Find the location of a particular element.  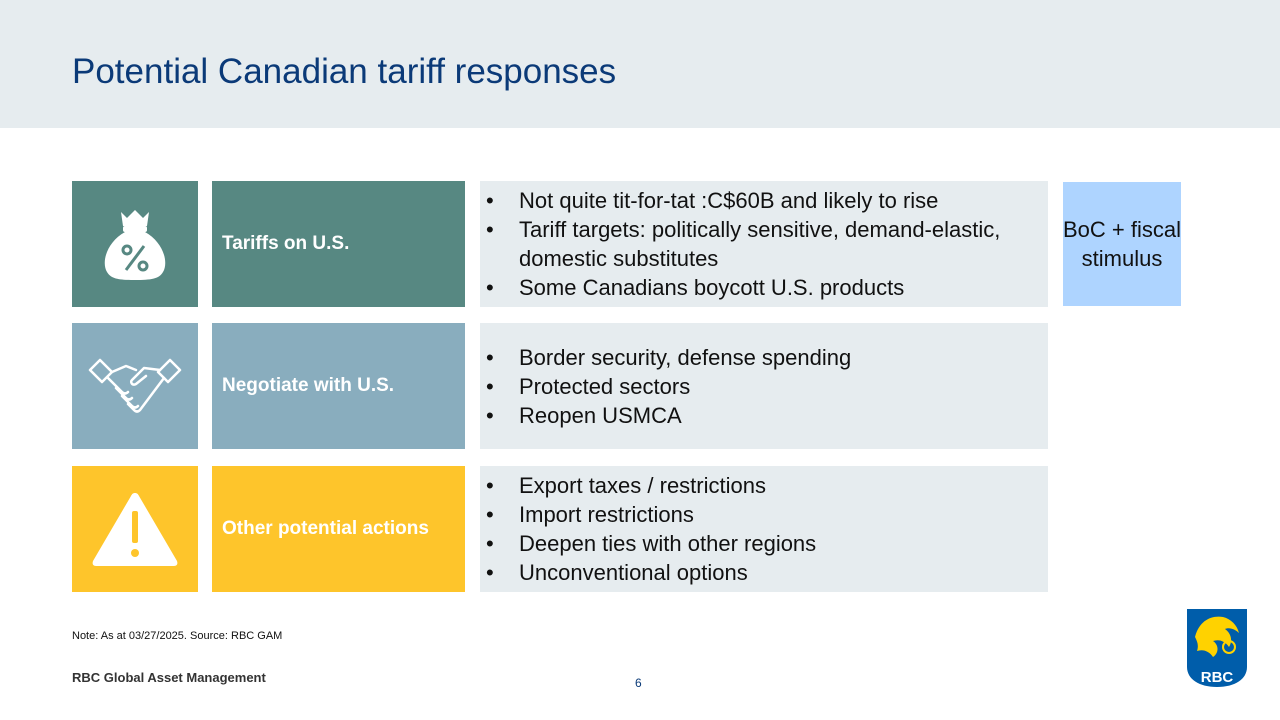

logo-text: RBC is located at coordinates (1217, 677).